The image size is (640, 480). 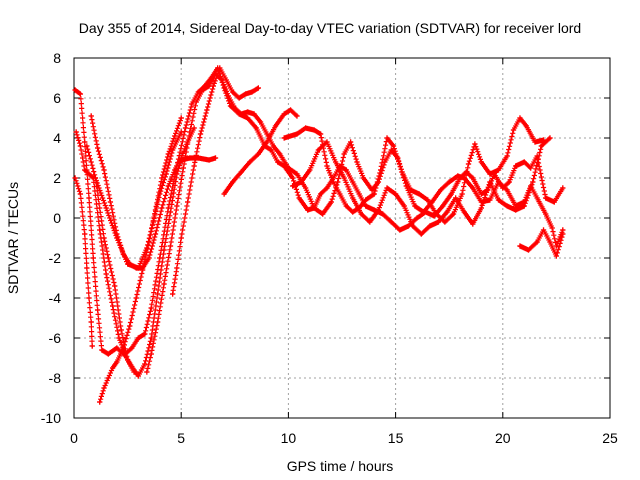 What do you see at coordinates (181, 438) in the screenshot?
I see `x-tick-label: 5` at bounding box center [181, 438].